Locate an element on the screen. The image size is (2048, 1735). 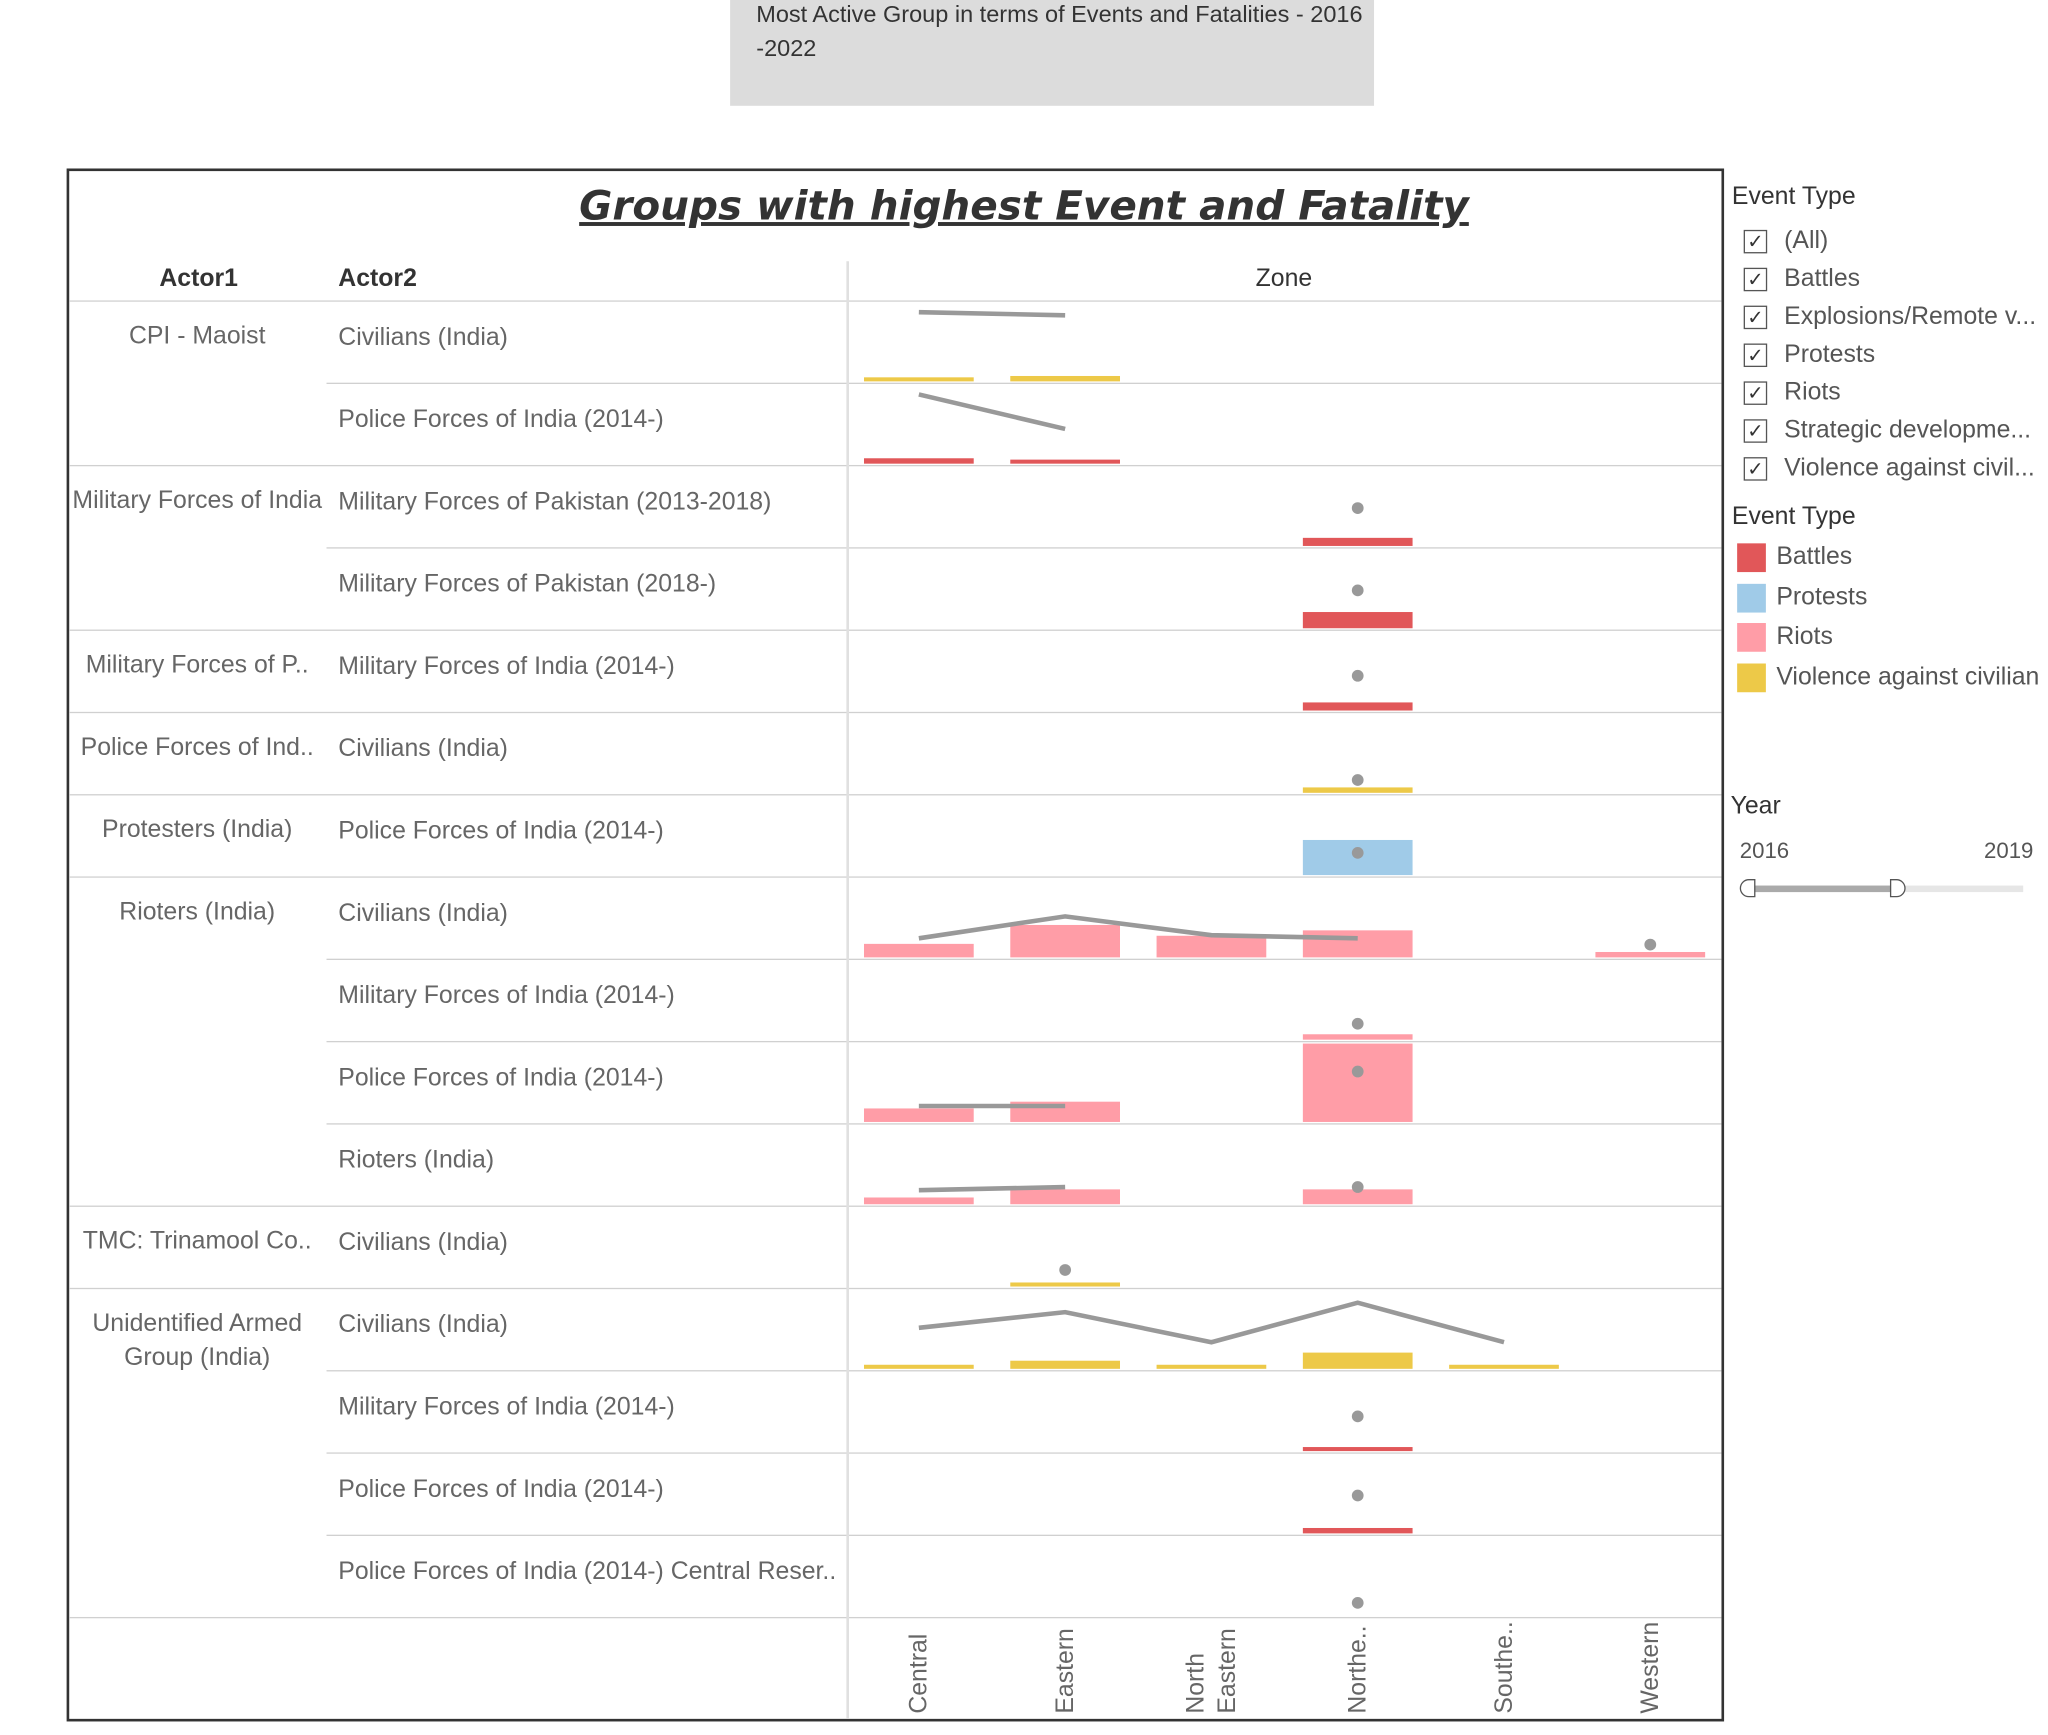
actor1-label: TMC: Trinamool Co.. is located at coordinates (197, 1241).